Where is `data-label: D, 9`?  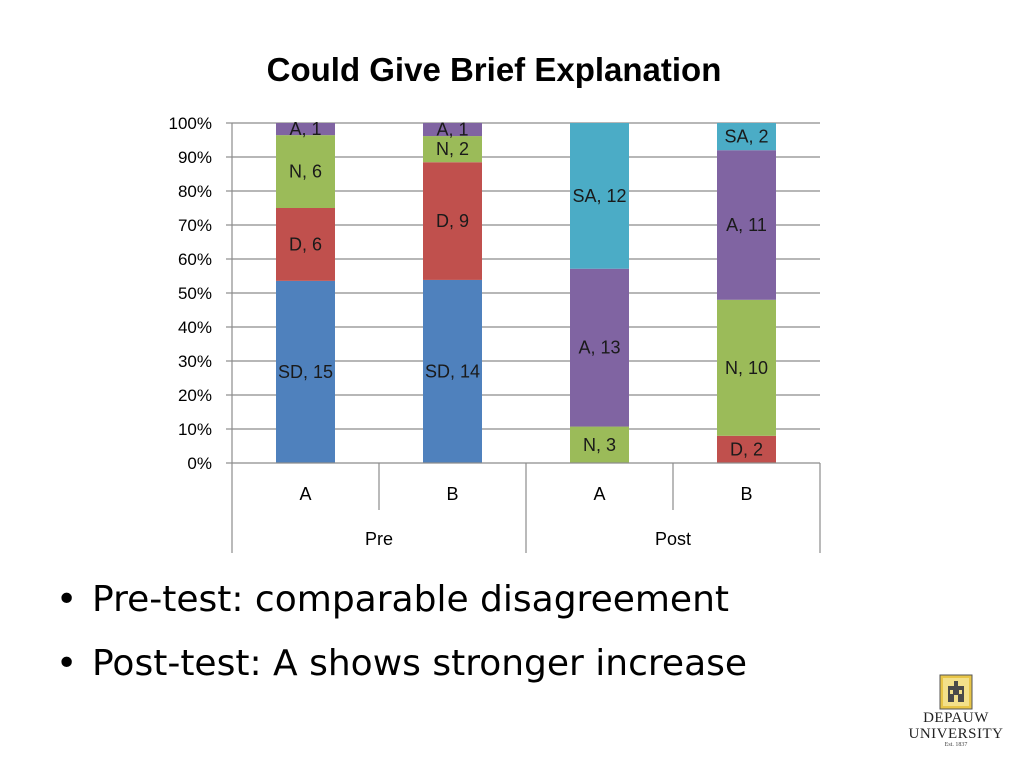
data-label: D, 9 is located at coordinates (452, 221).